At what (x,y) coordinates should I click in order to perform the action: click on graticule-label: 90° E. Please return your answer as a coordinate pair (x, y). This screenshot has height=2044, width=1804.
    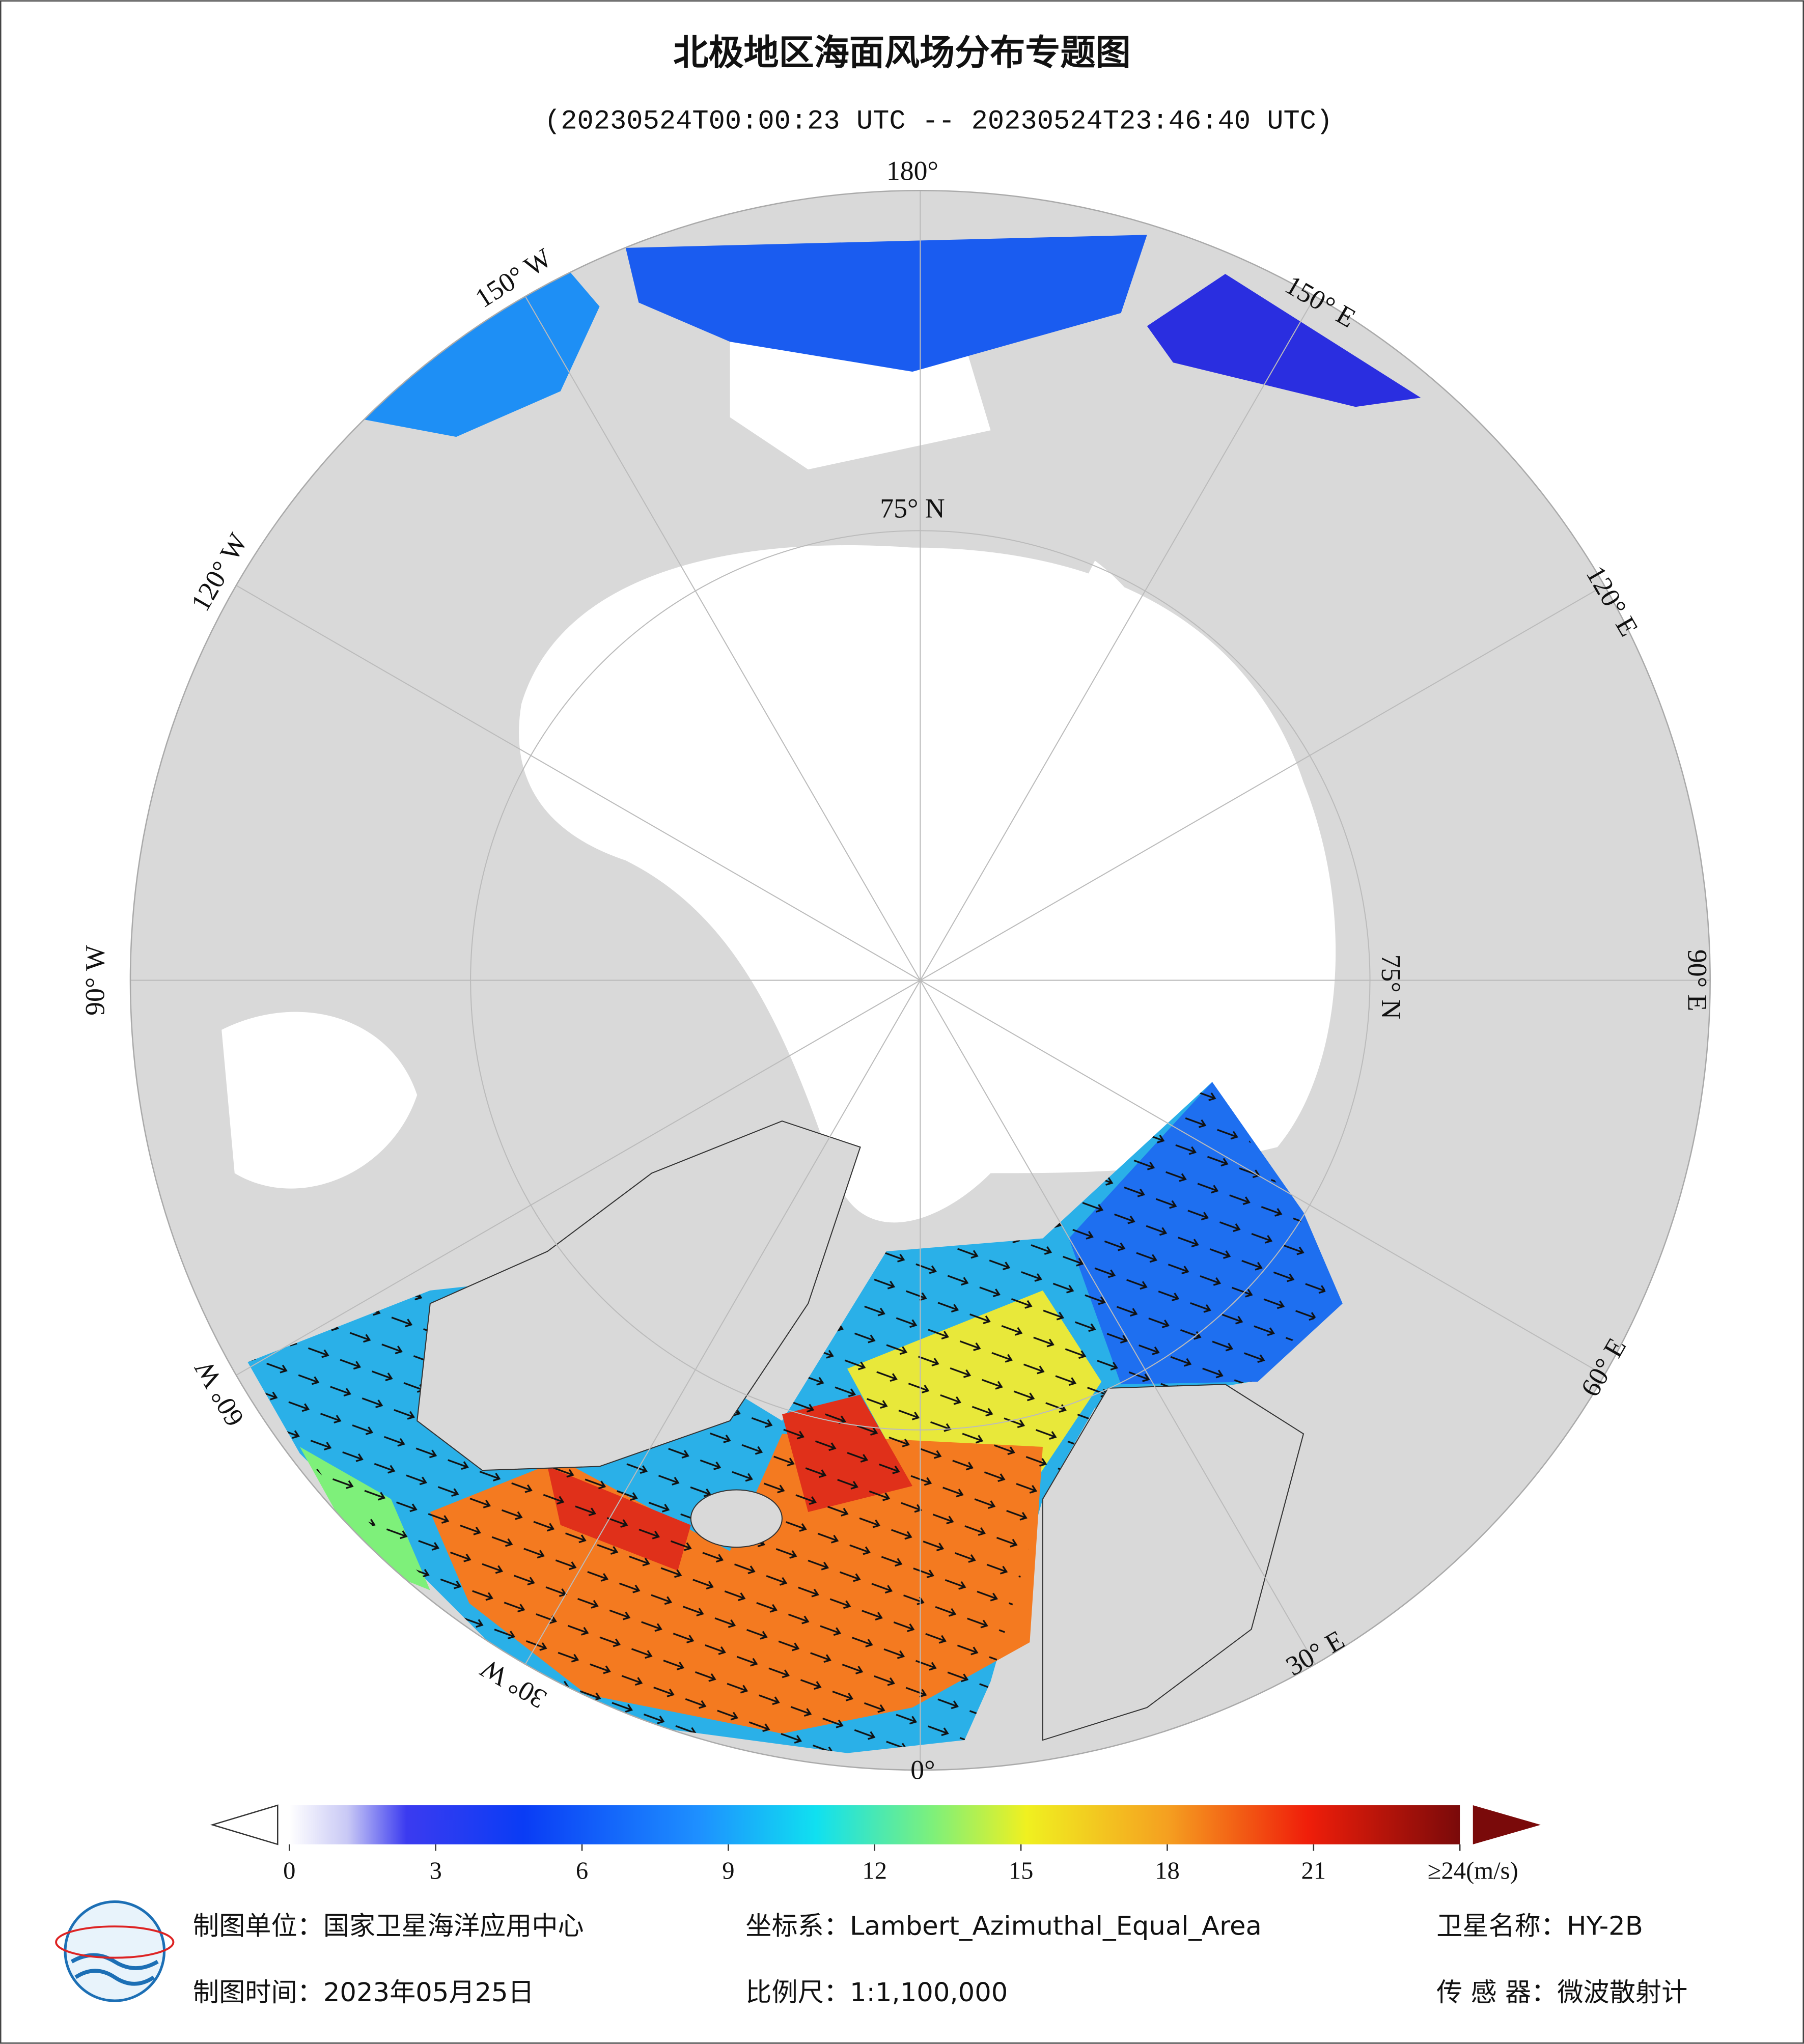
    Looking at the image, I should click on (1697, 980).